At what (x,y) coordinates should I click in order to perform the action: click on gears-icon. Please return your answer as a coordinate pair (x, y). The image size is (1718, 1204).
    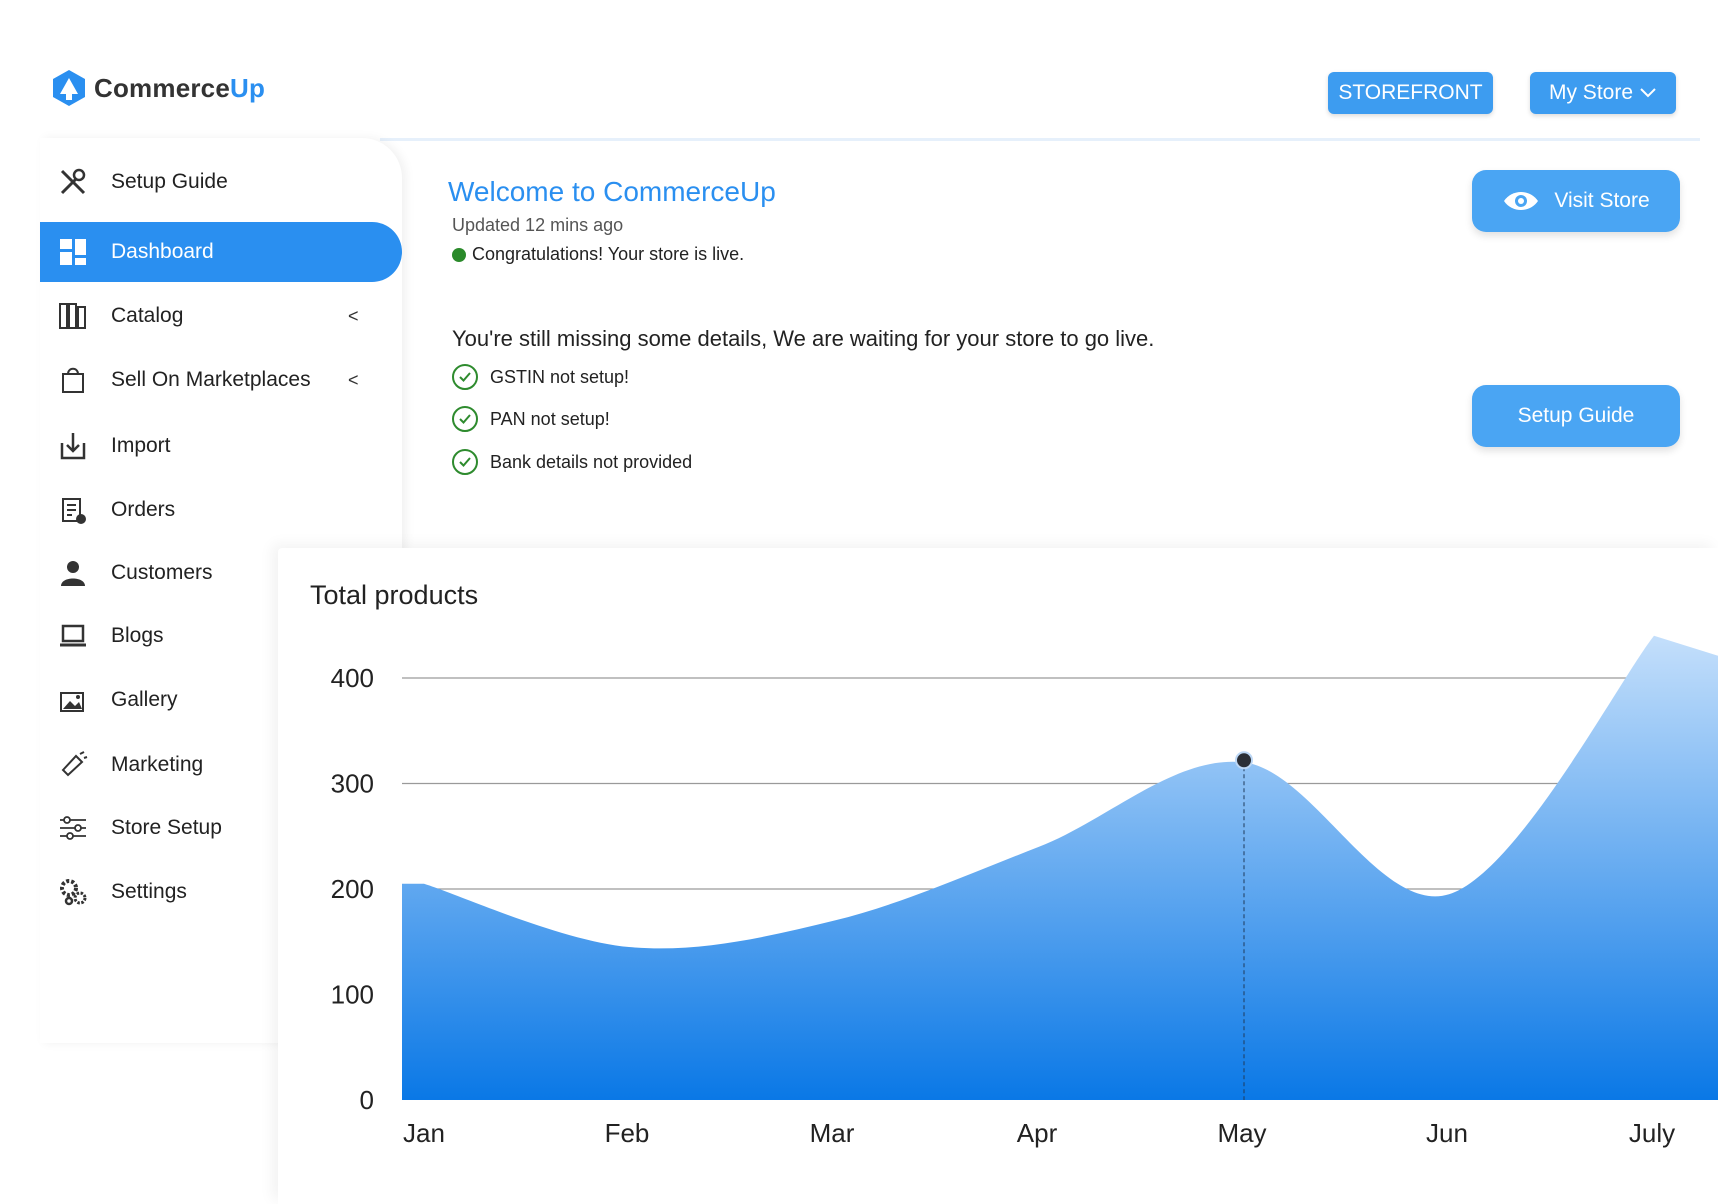
    Looking at the image, I should click on (73, 892).